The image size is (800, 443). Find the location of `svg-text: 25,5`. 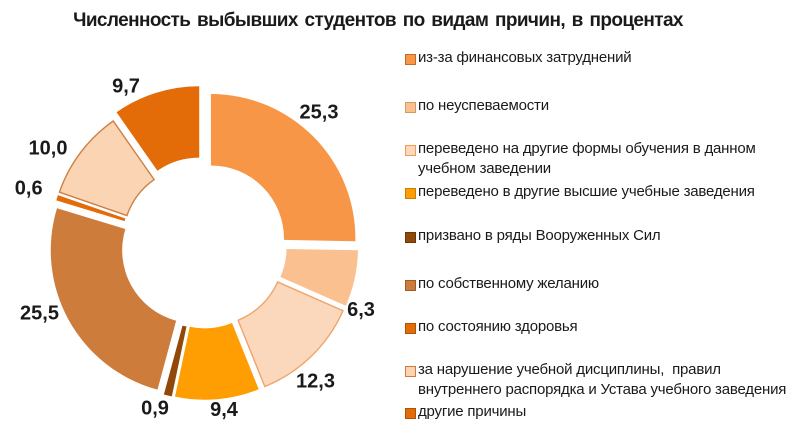

svg-text: 25,5 is located at coordinates (39, 314).